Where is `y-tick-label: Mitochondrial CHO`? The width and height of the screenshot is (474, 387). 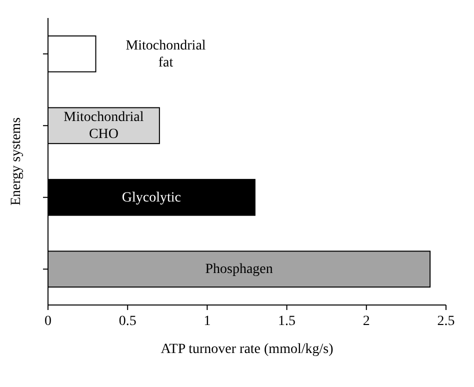
y-tick-label: Mitochondrial CHO is located at coordinates (104, 126).